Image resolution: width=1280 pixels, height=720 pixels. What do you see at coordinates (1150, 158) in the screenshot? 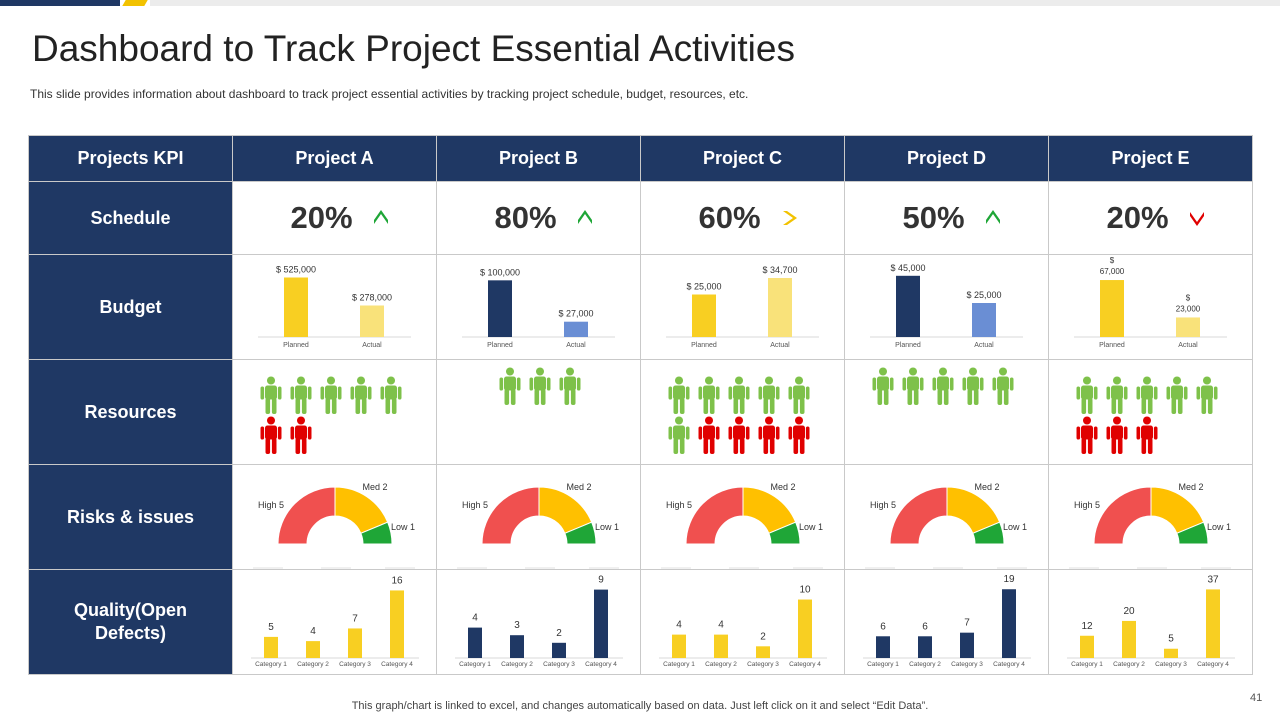
I see `project-e-header: Project E` at bounding box center [1150, 158].